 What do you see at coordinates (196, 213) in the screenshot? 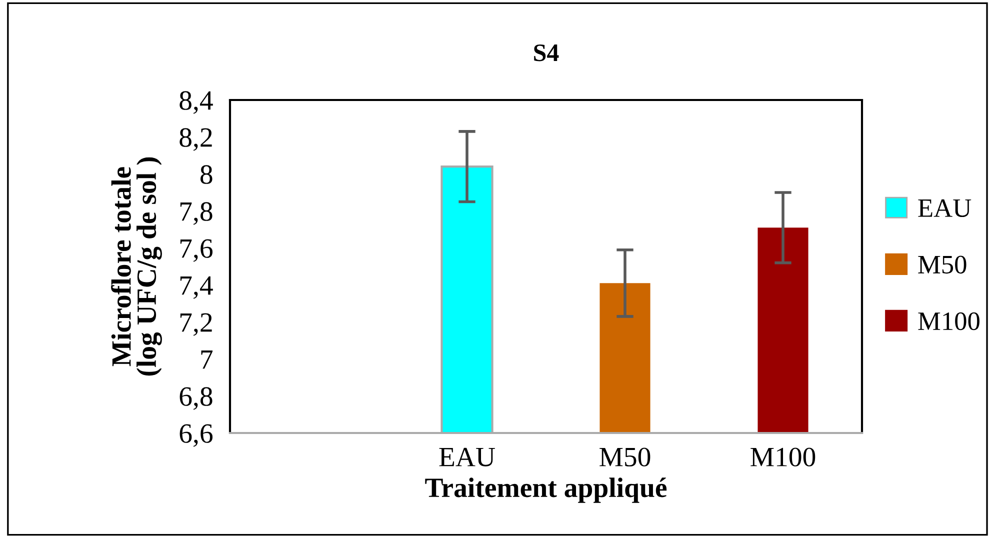
I see `y-tick-label: 7,8` at bounding box center [196, 213].